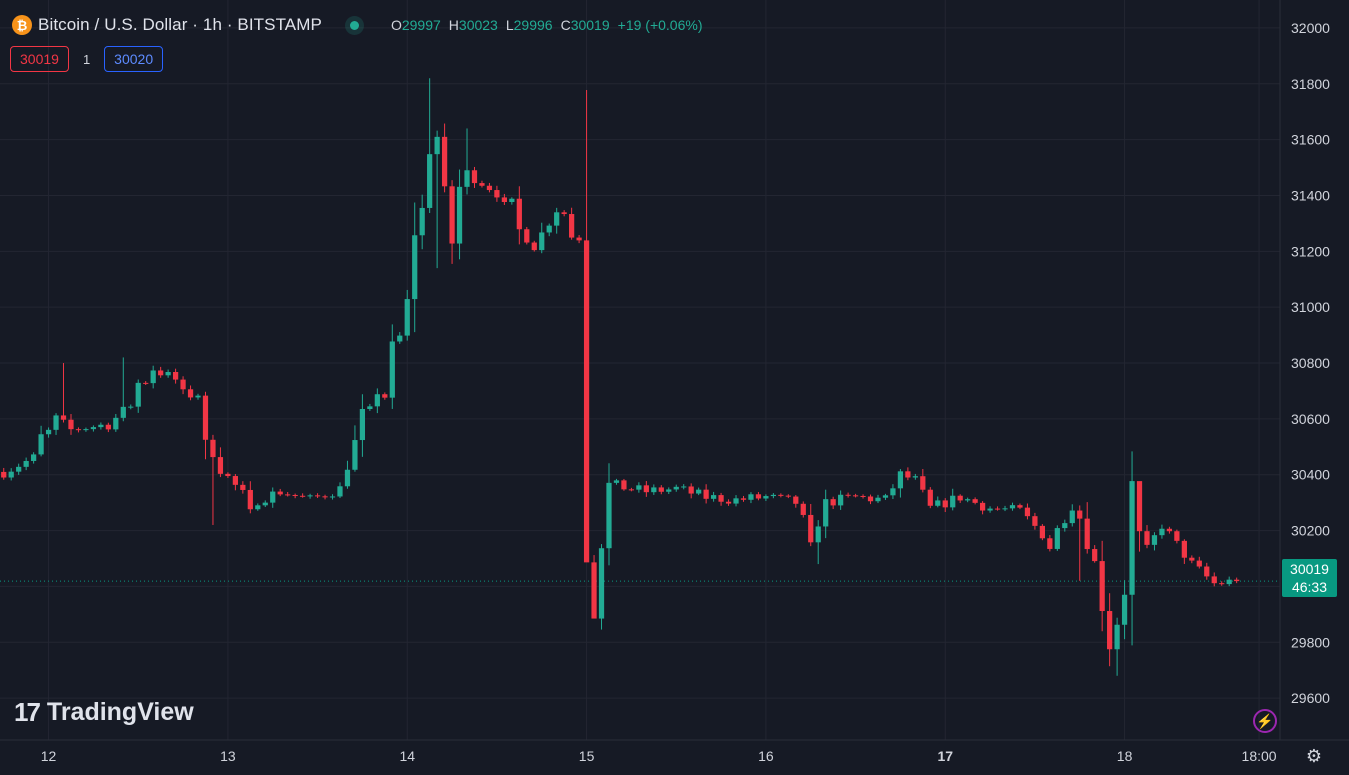 This screenshot has height=775, width=1349. Describe the element at coordinates (1314, 755) in the screenshot. I see `gear-icon: ⚙` at that location.